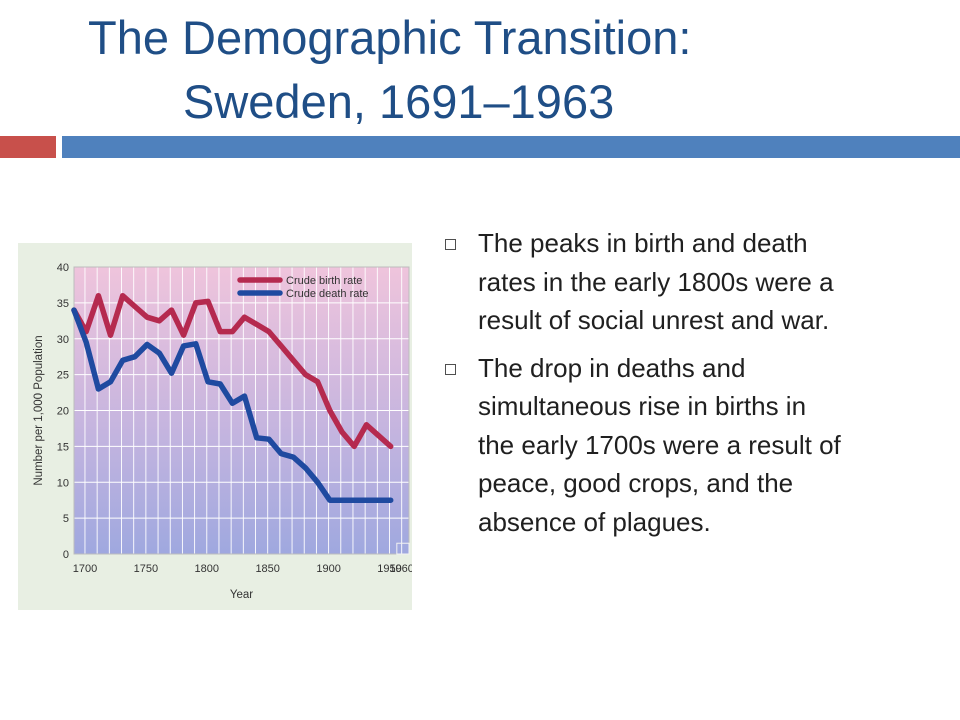  What do you see at coordinates (63, 483) in the screenshot?
I see `y-tick-label: 10` at bounding box center [63, 483].